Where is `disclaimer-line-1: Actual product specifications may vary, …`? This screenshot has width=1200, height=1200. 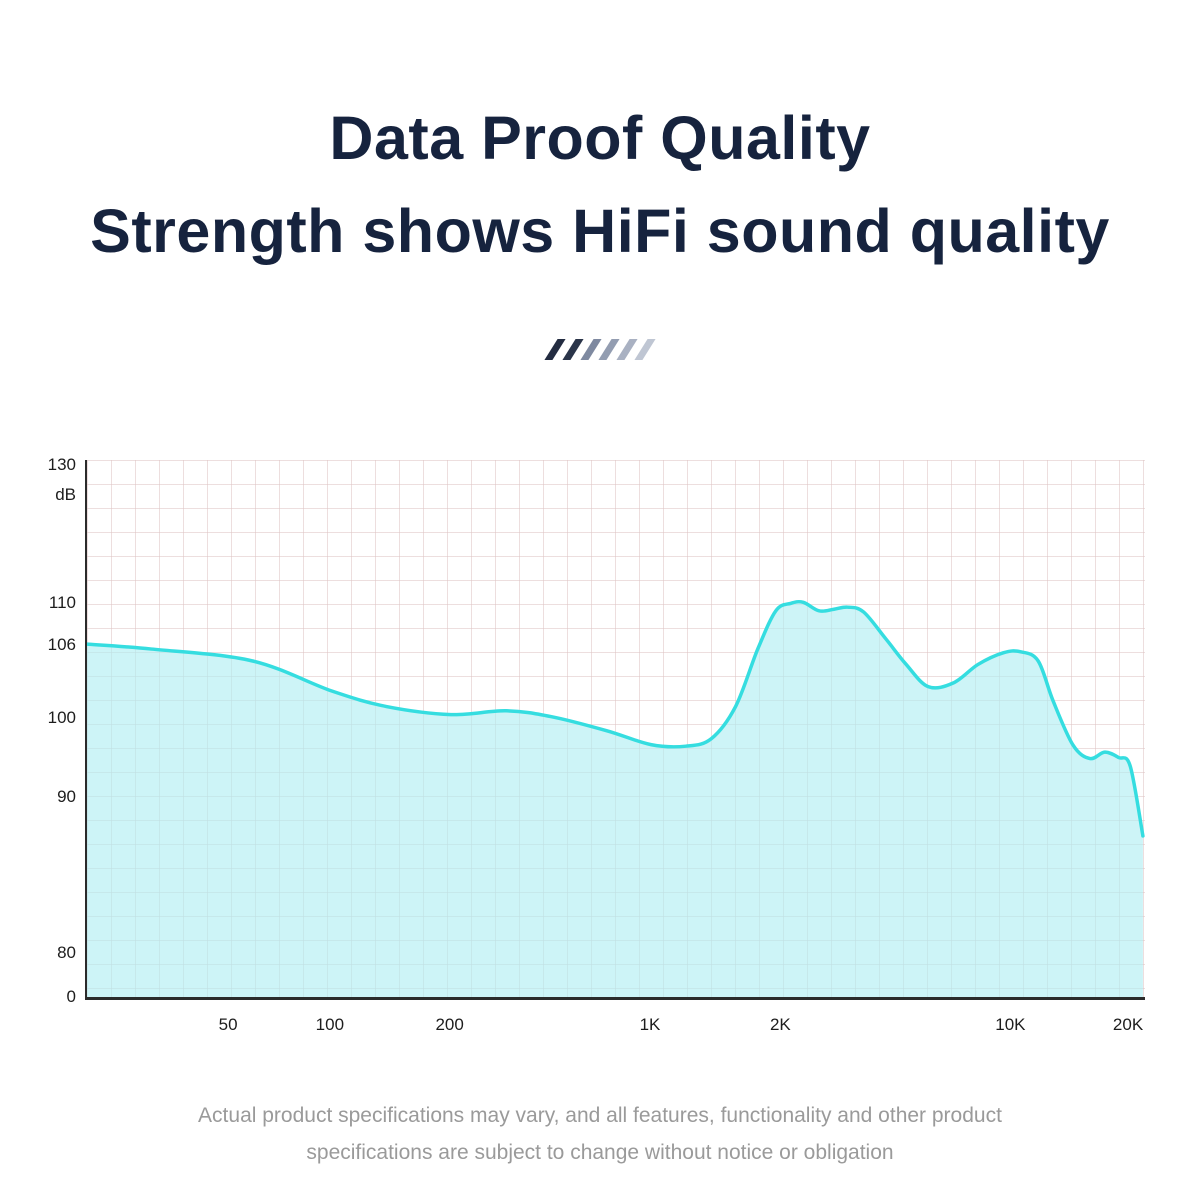 disclaimer-line-1: Actual product specifications may vary, … is located at coordinates (600, 1115).